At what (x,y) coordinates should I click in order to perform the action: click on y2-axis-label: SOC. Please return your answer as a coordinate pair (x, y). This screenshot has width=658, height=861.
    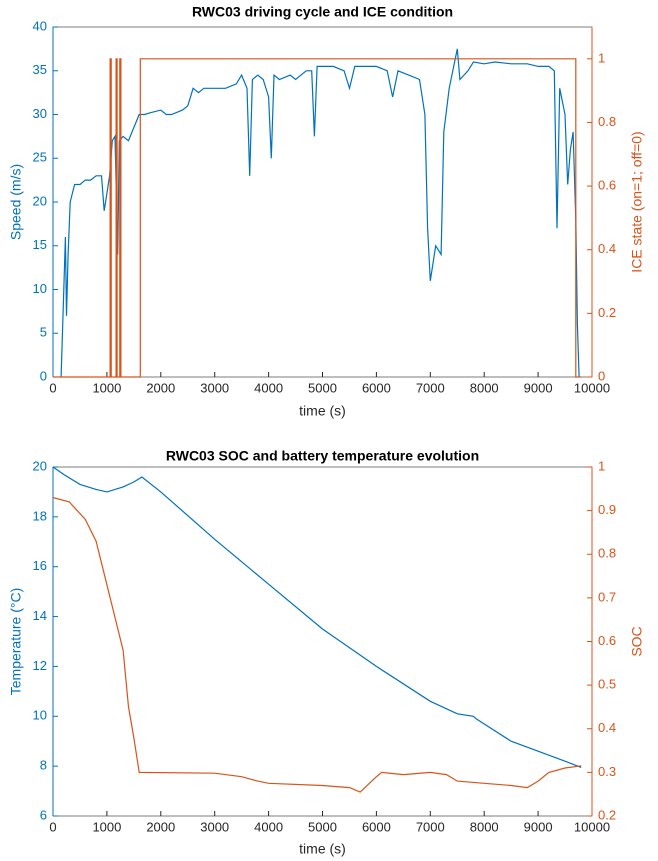
    Looking at the image, I should click on (637, 641).